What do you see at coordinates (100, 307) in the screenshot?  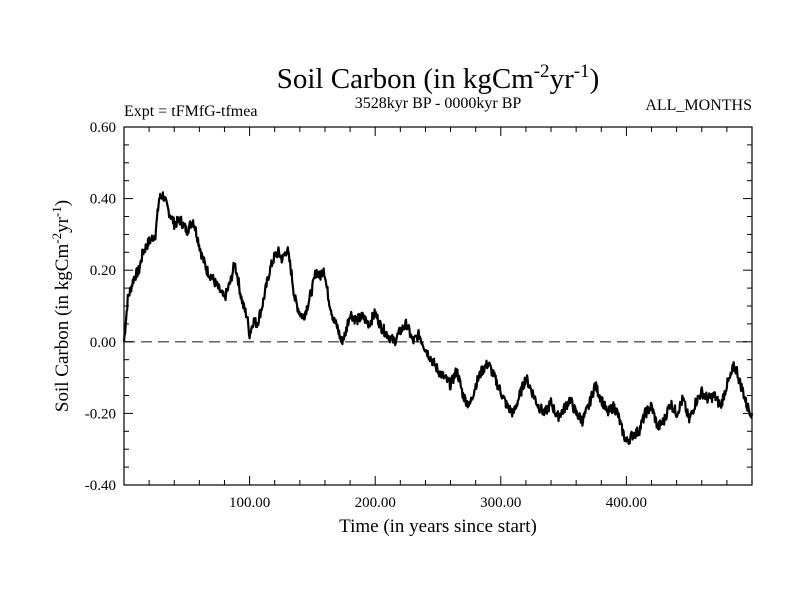 I see `y-axis-tick-labels: -0.40 -0.20 0.00 0.20 0.40 0.60` at bounding box center [100, 307].